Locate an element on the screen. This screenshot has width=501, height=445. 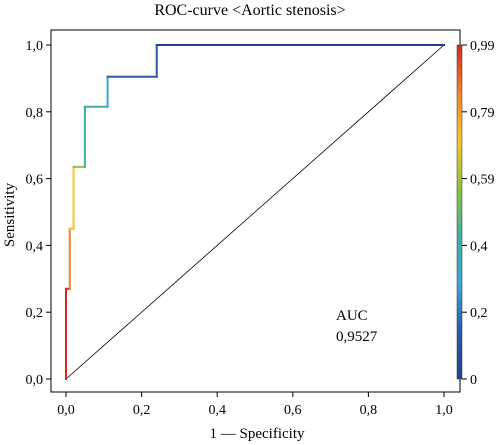
x-tick-label: 0,0 is located at coordinates (66, 410).